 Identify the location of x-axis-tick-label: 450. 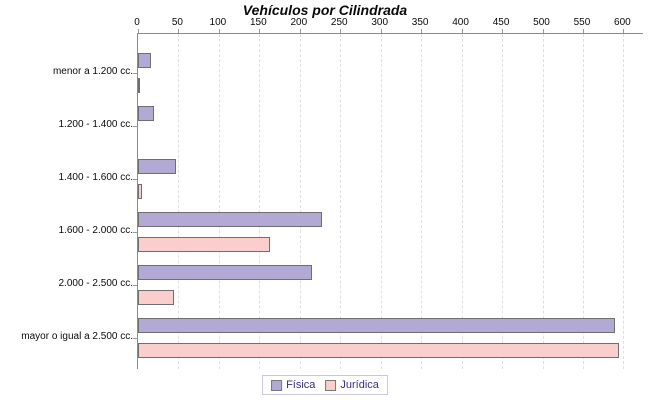
(501, 22).